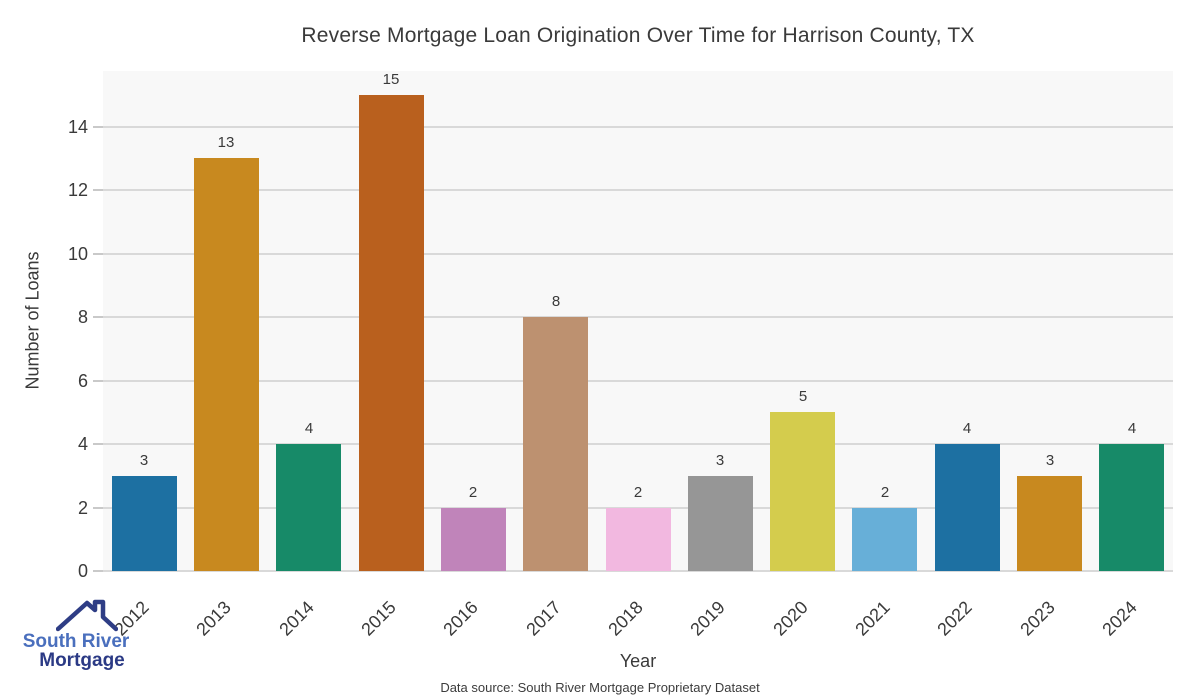  Describe the element at coordinates (720, 523) in the screenshot. I see `bar-2019` at that location.